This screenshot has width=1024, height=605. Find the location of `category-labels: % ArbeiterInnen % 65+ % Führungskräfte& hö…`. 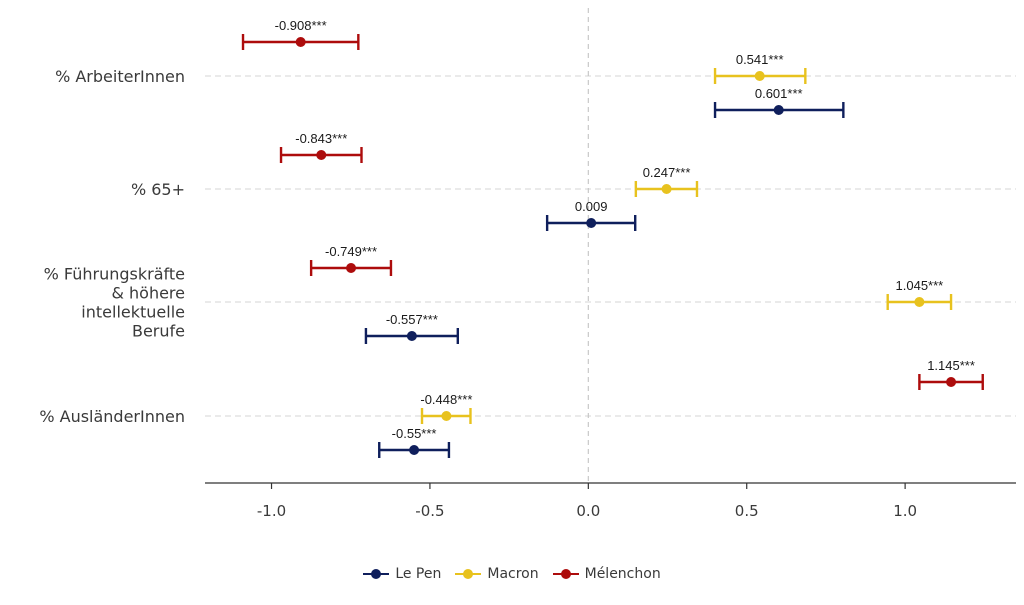

category-labels: % ArbeiterInnen % 65+ % Führungskräfte& hö… is located at coordinates (112, 246).